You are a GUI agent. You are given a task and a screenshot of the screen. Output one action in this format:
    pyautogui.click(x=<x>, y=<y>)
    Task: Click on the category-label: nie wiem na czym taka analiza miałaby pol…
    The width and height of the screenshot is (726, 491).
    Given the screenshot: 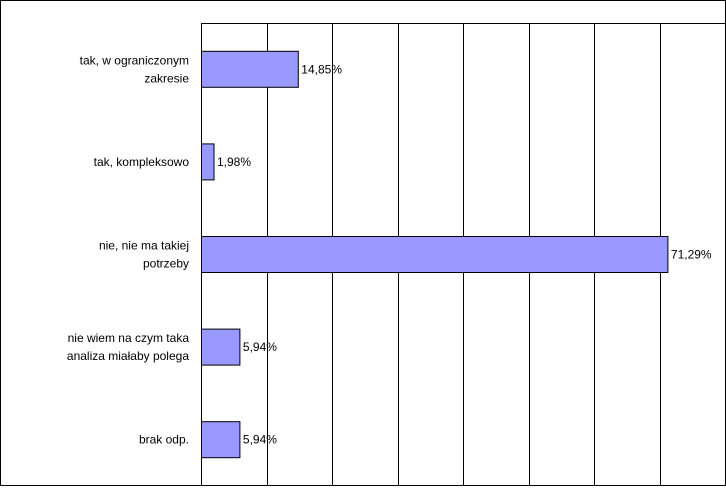 What is the action you would take?
    pyautogui.click(x=128, y=347)
    